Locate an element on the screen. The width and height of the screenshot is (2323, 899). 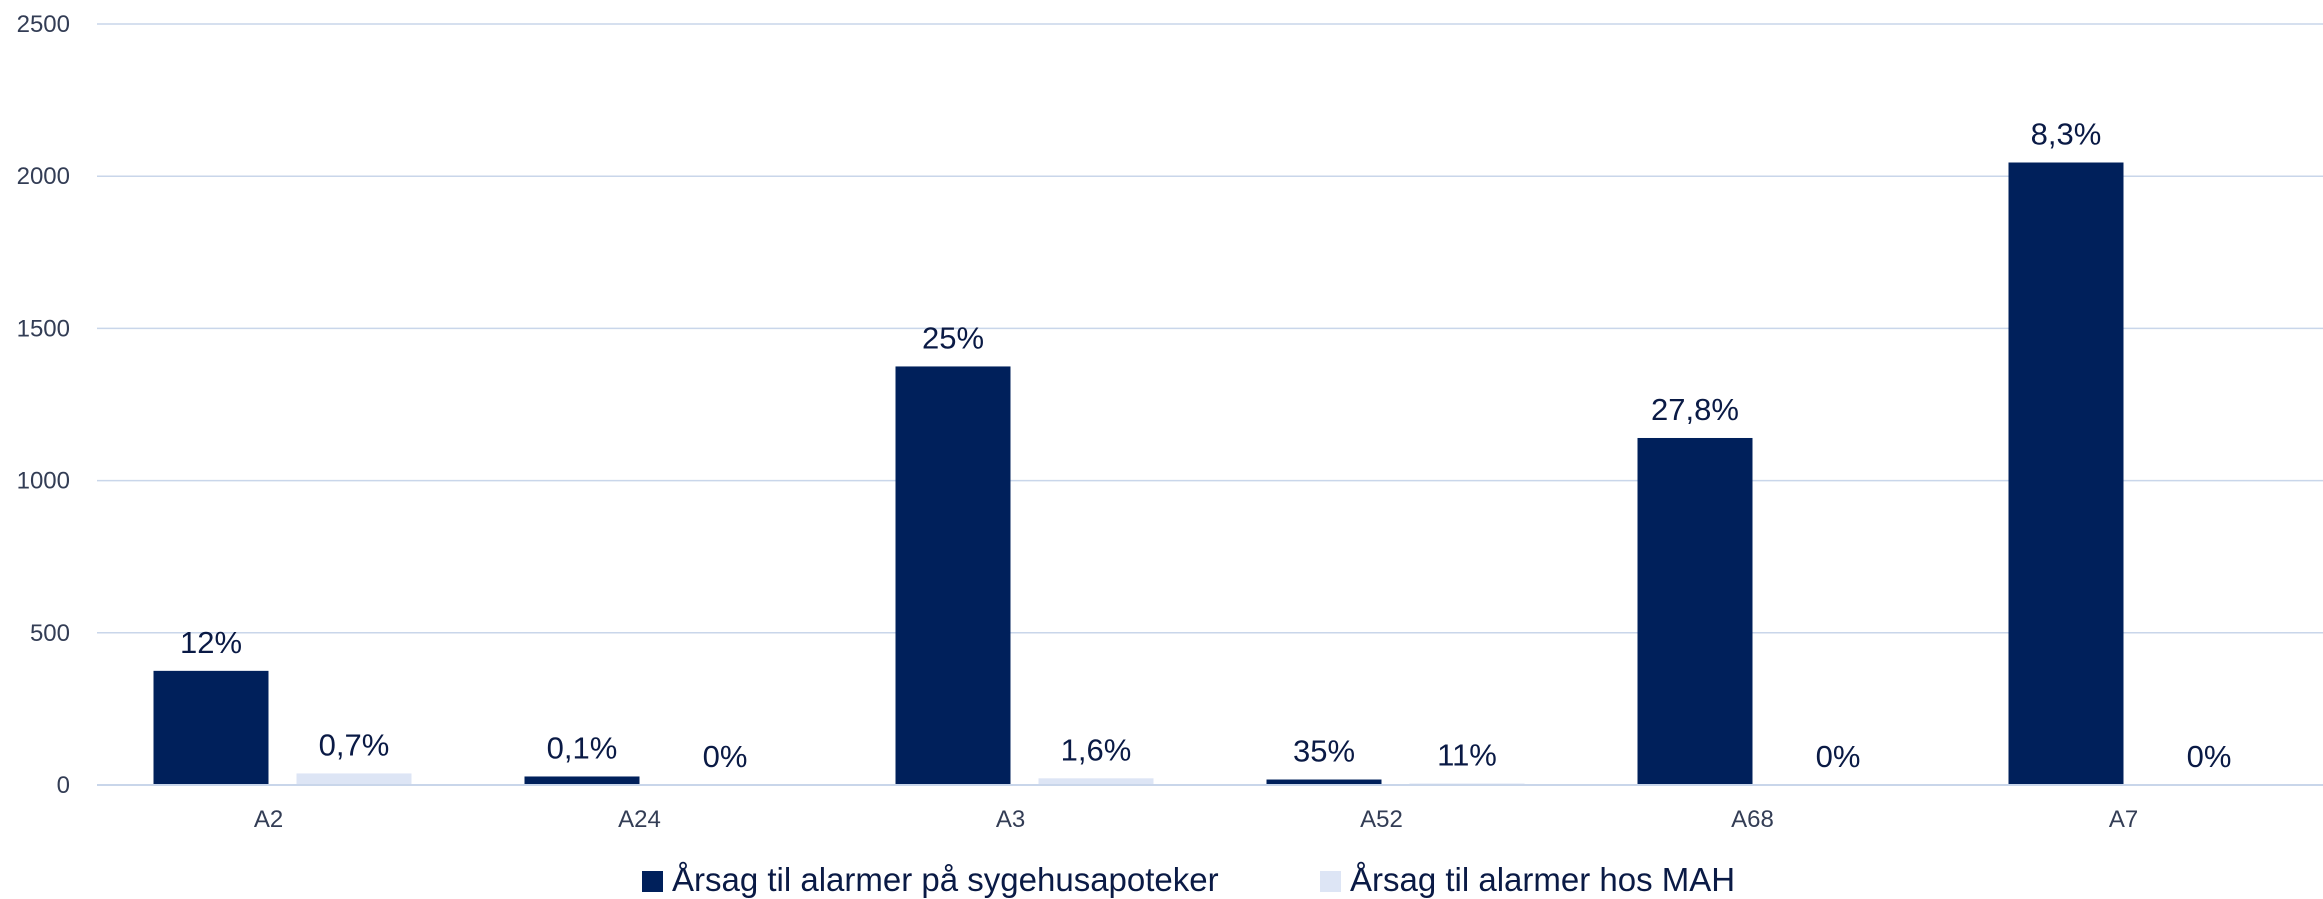
x-tick-label: A7 is located at coordinates (2123, 819).